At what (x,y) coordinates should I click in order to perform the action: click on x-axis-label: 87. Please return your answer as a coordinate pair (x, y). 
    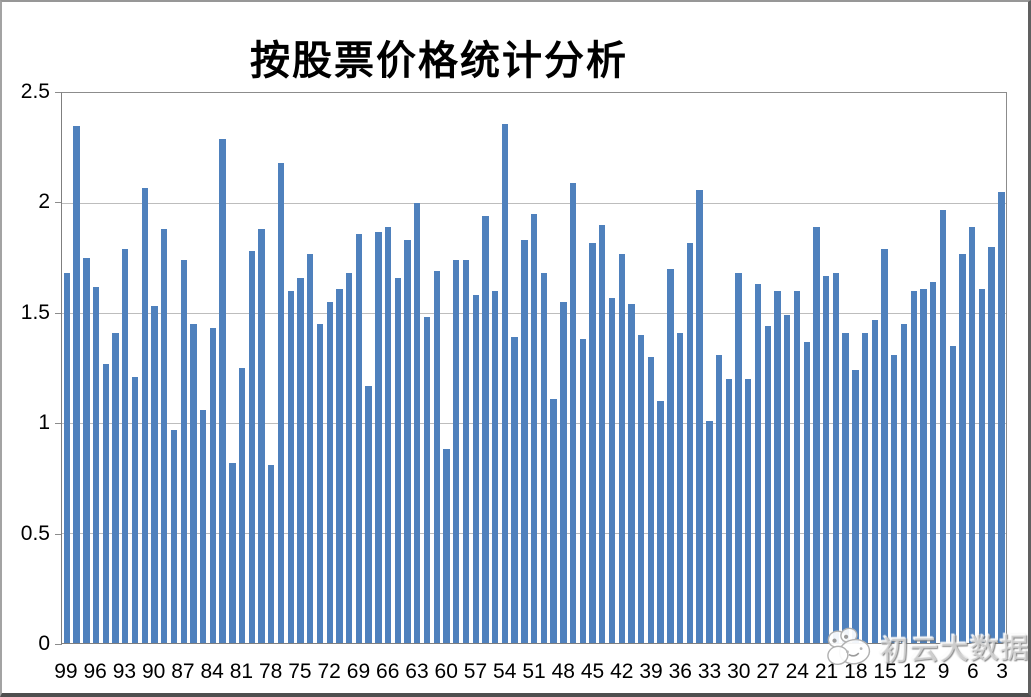
    Looking at the image, I should click on (183, 671).